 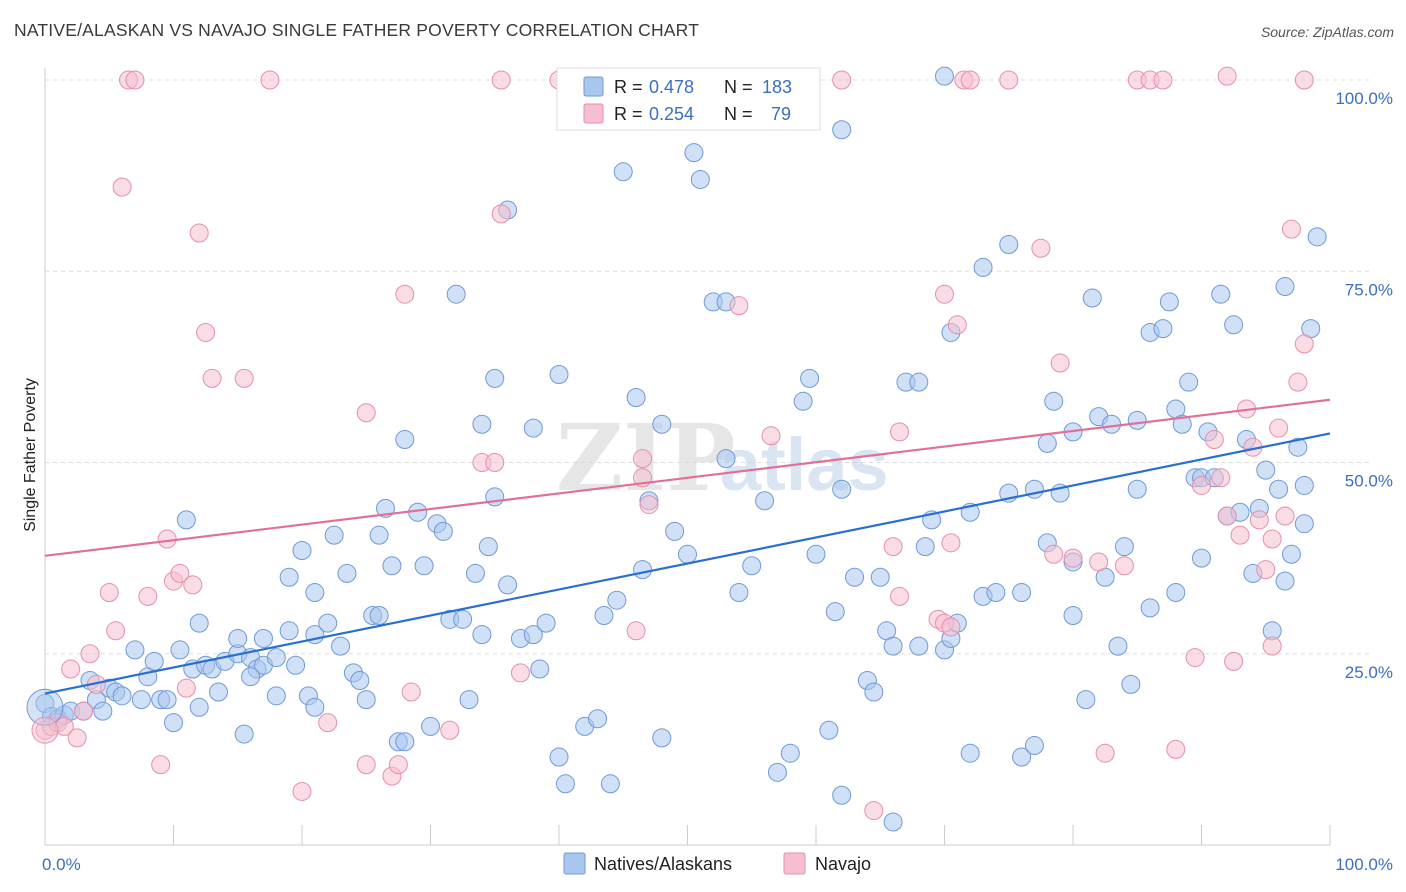 What do you see at coordinates (671, 114) in the screenshot?
I see `legend-r-value: 0.254` at bounding box center [671, 114].